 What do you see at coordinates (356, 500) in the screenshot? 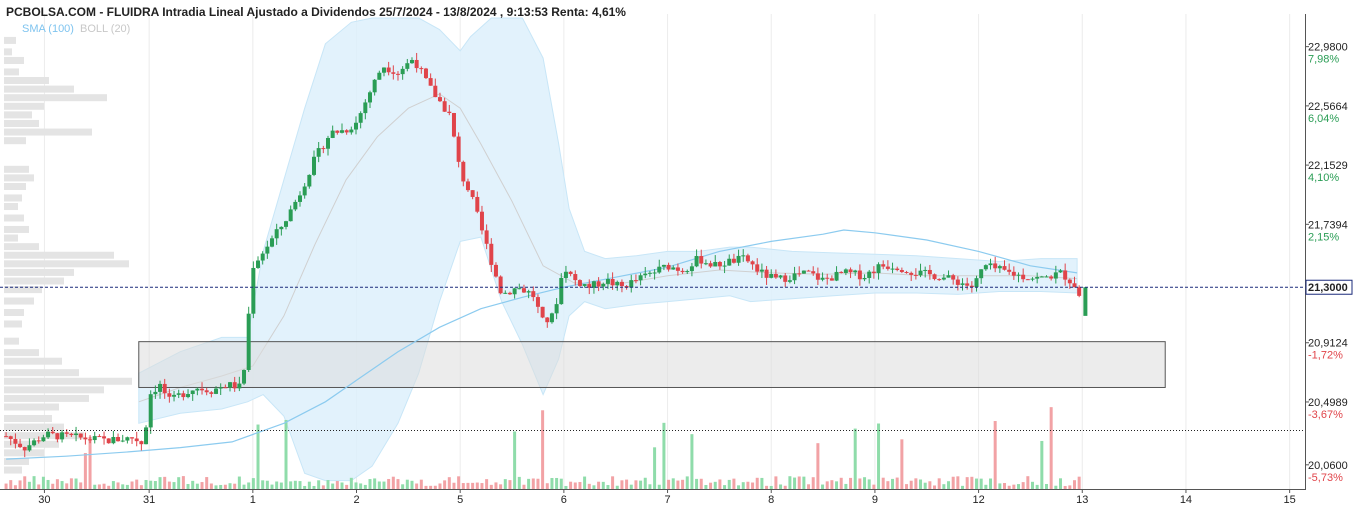
I see `x-tick-label-3: 2` at bounding box center [356, 500].